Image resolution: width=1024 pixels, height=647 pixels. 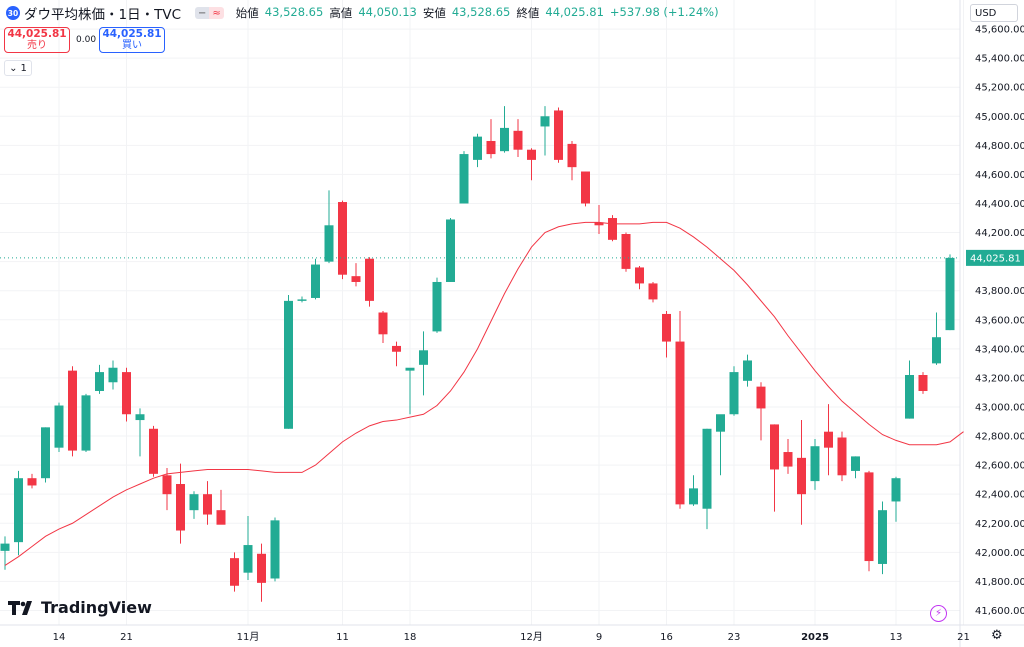 What do you see at coordinates (341, 13) in the screenshot?
I see `high-label: 高値` at bounding box center [341, 13].